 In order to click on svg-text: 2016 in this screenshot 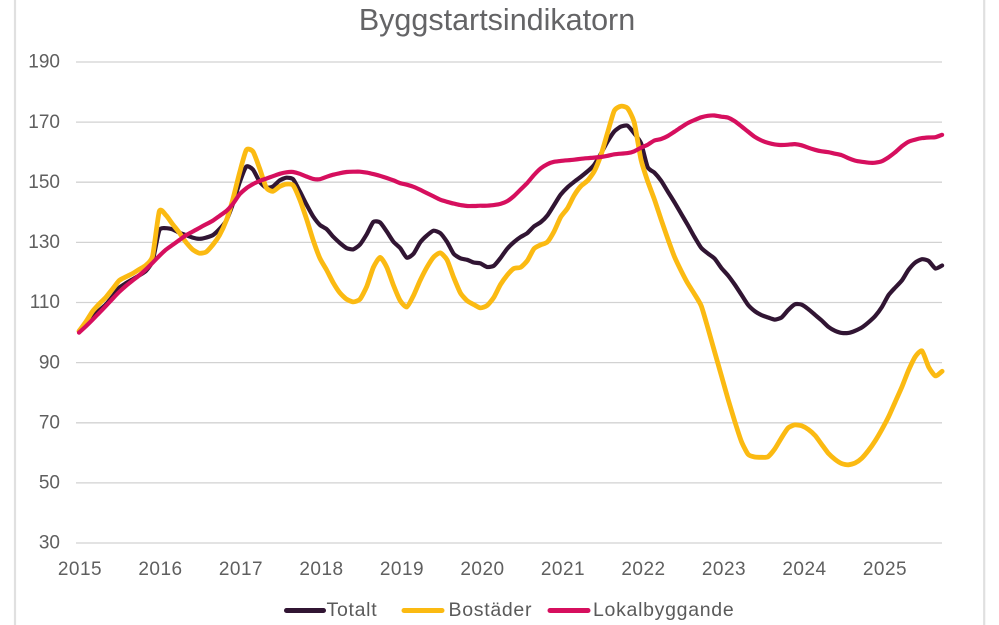, I will do `click(160, 569)`.